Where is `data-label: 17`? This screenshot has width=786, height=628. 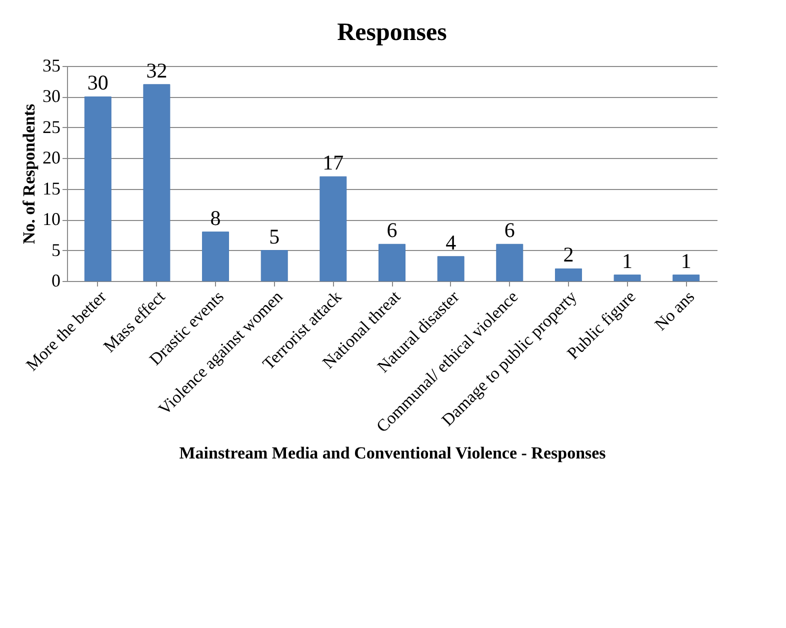
data-label: 17 is located at coordinates (333, 162).